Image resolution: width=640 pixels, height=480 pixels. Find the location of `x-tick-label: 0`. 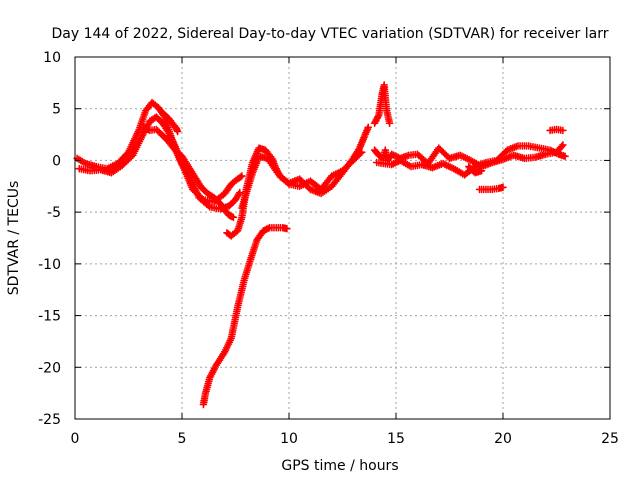

x-tick-label: 0 is located at coordinates (75, 439).